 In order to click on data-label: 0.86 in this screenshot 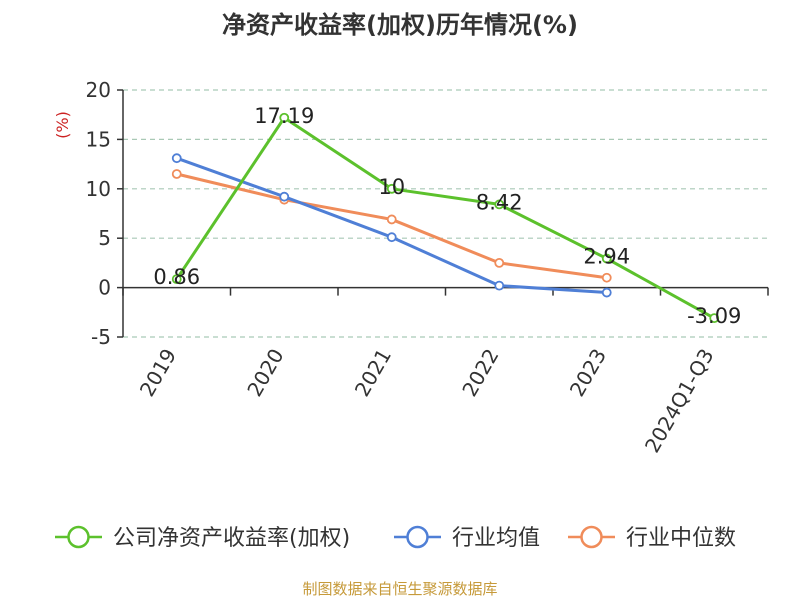, I will do `click(176, 277)`.